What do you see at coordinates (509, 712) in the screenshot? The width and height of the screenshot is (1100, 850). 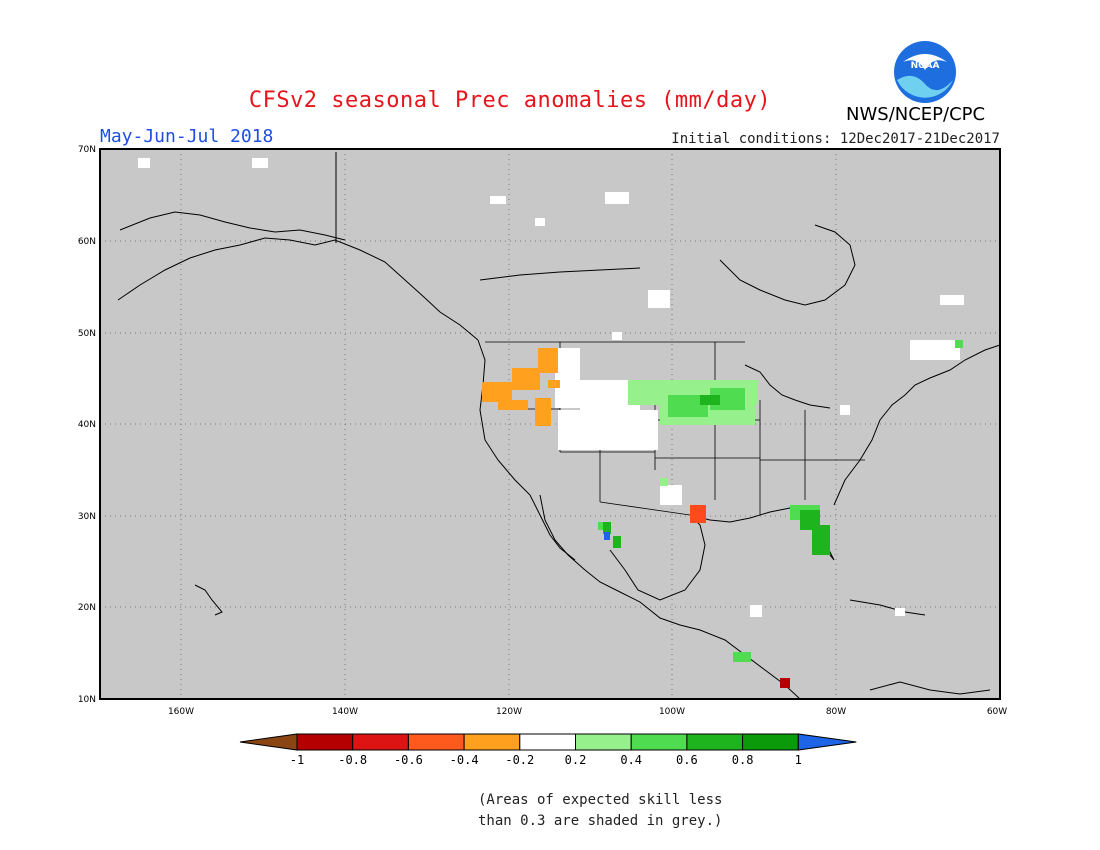 I see `lon-label: 120W` at bounding box center [509, 712].